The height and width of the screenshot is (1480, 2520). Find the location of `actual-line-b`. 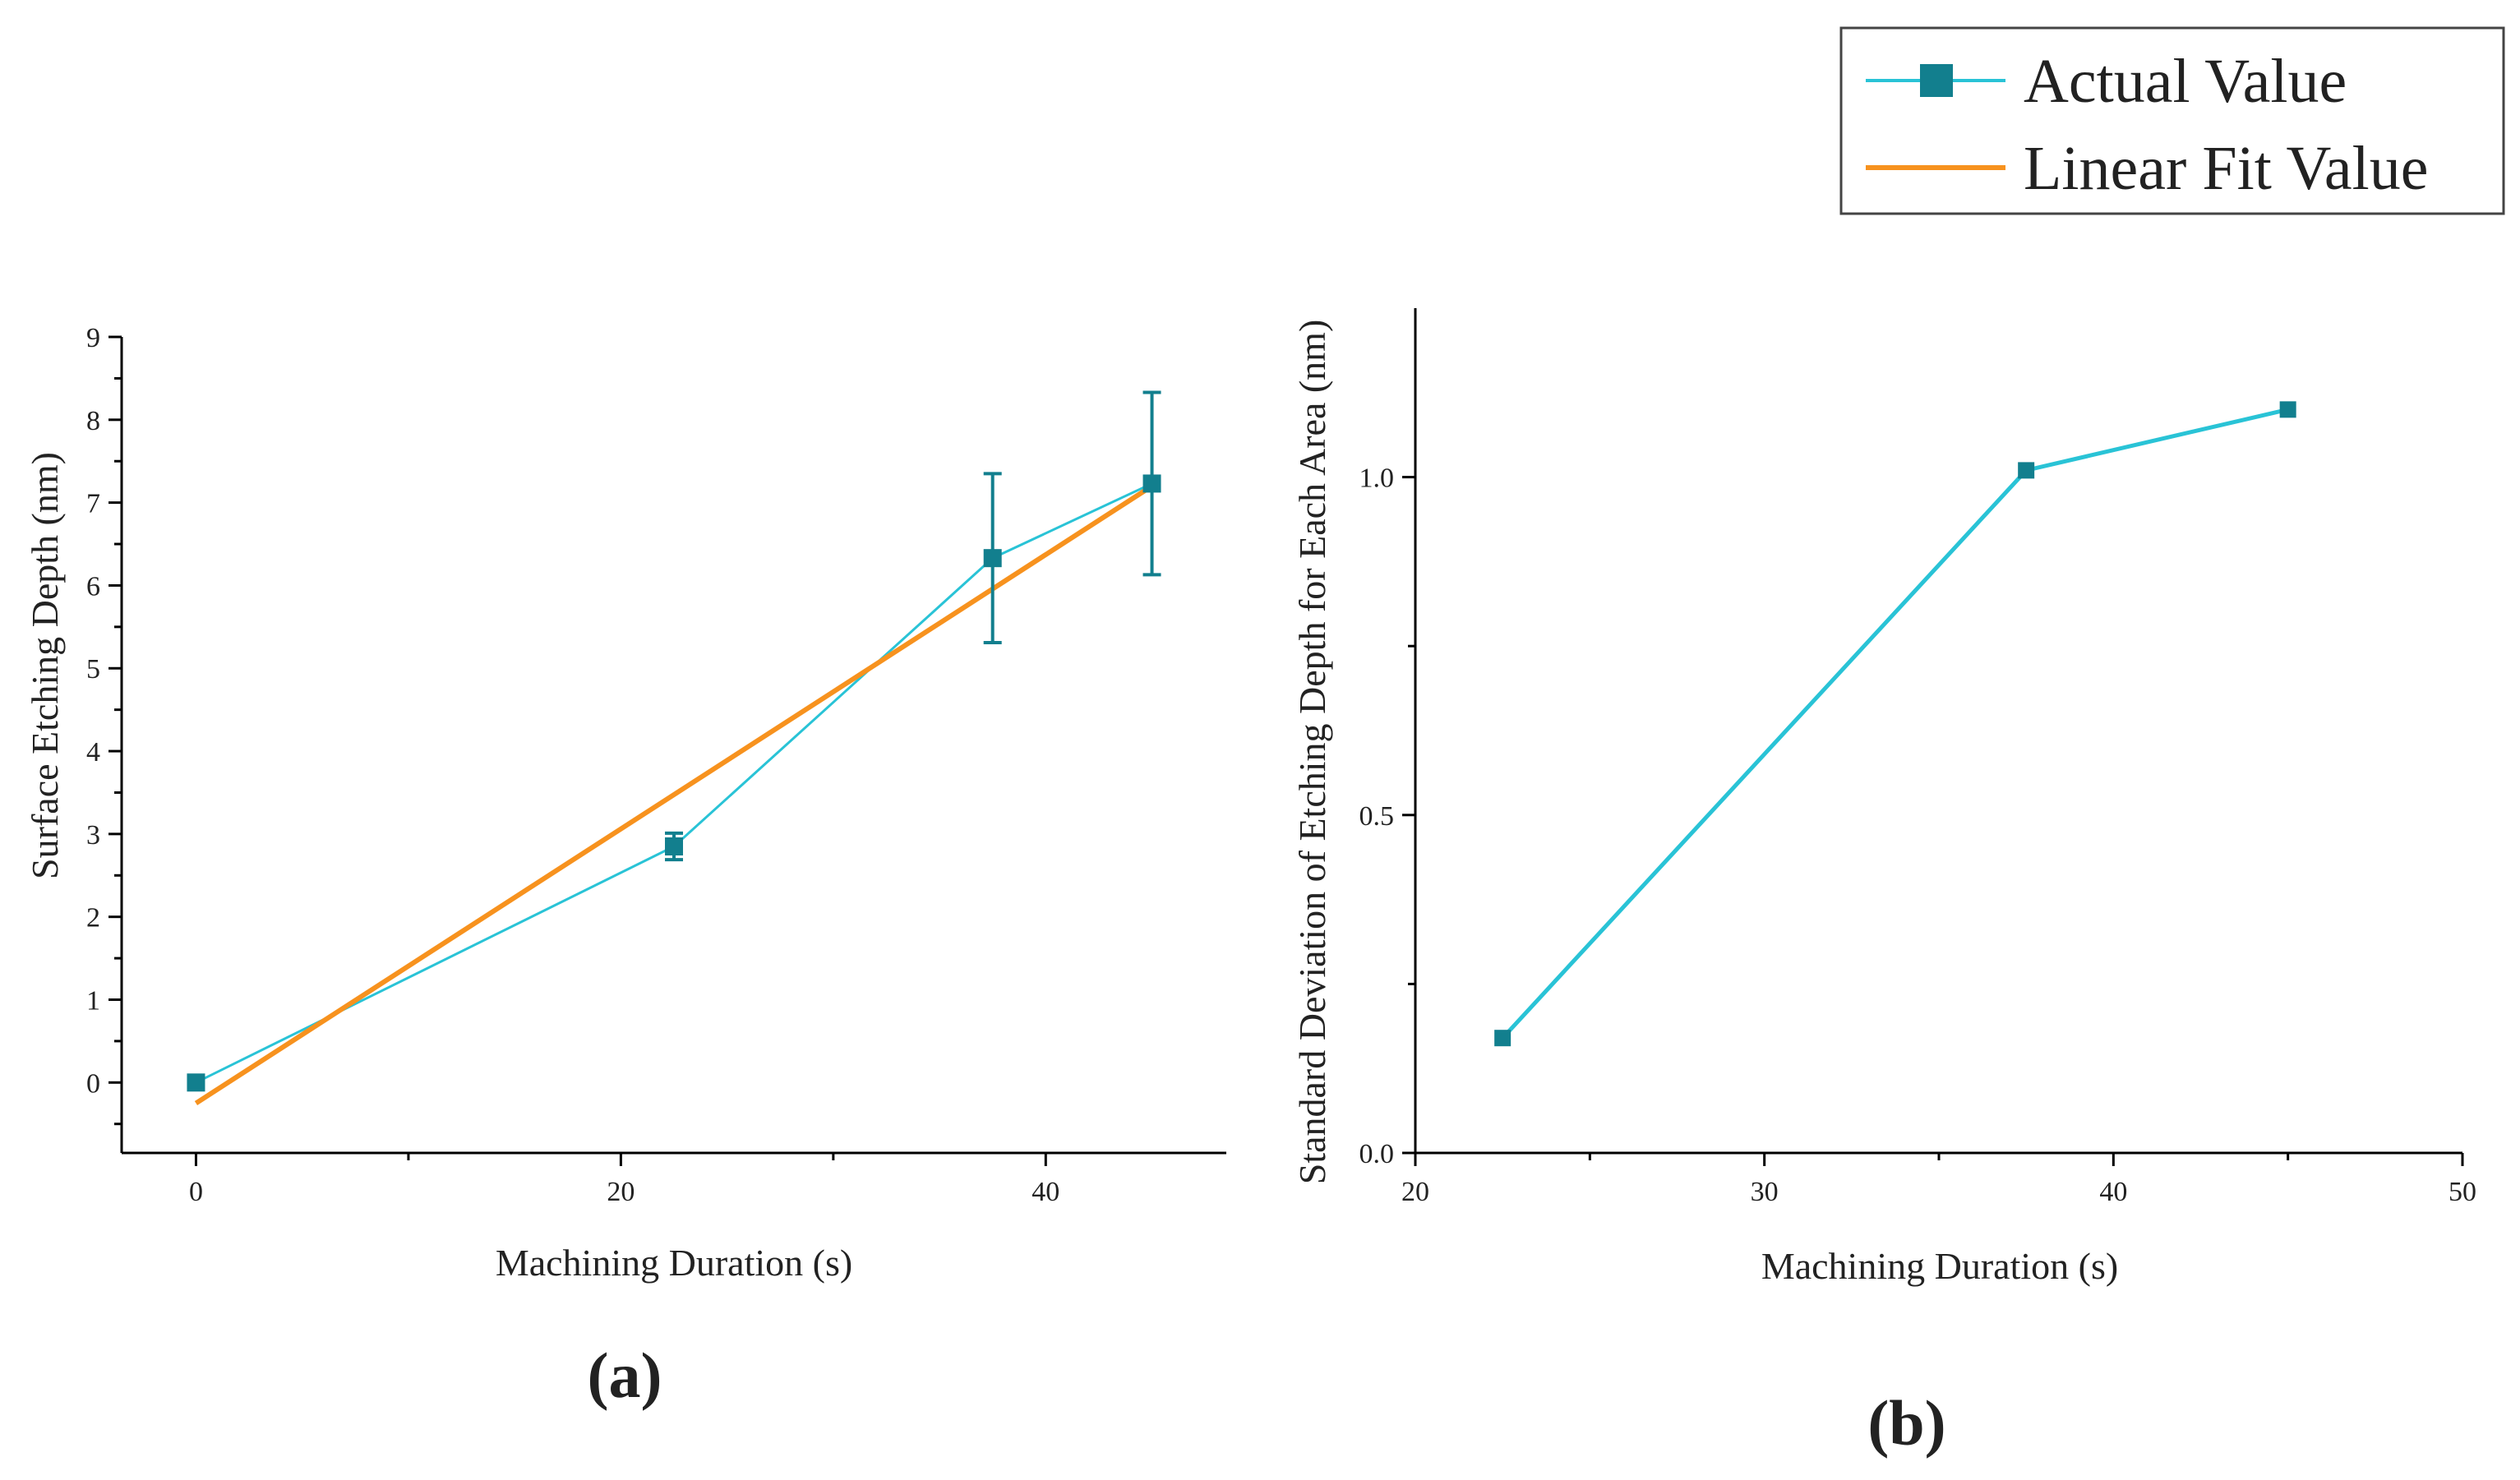

actual-line-b is located at coordinates (1895, 723).